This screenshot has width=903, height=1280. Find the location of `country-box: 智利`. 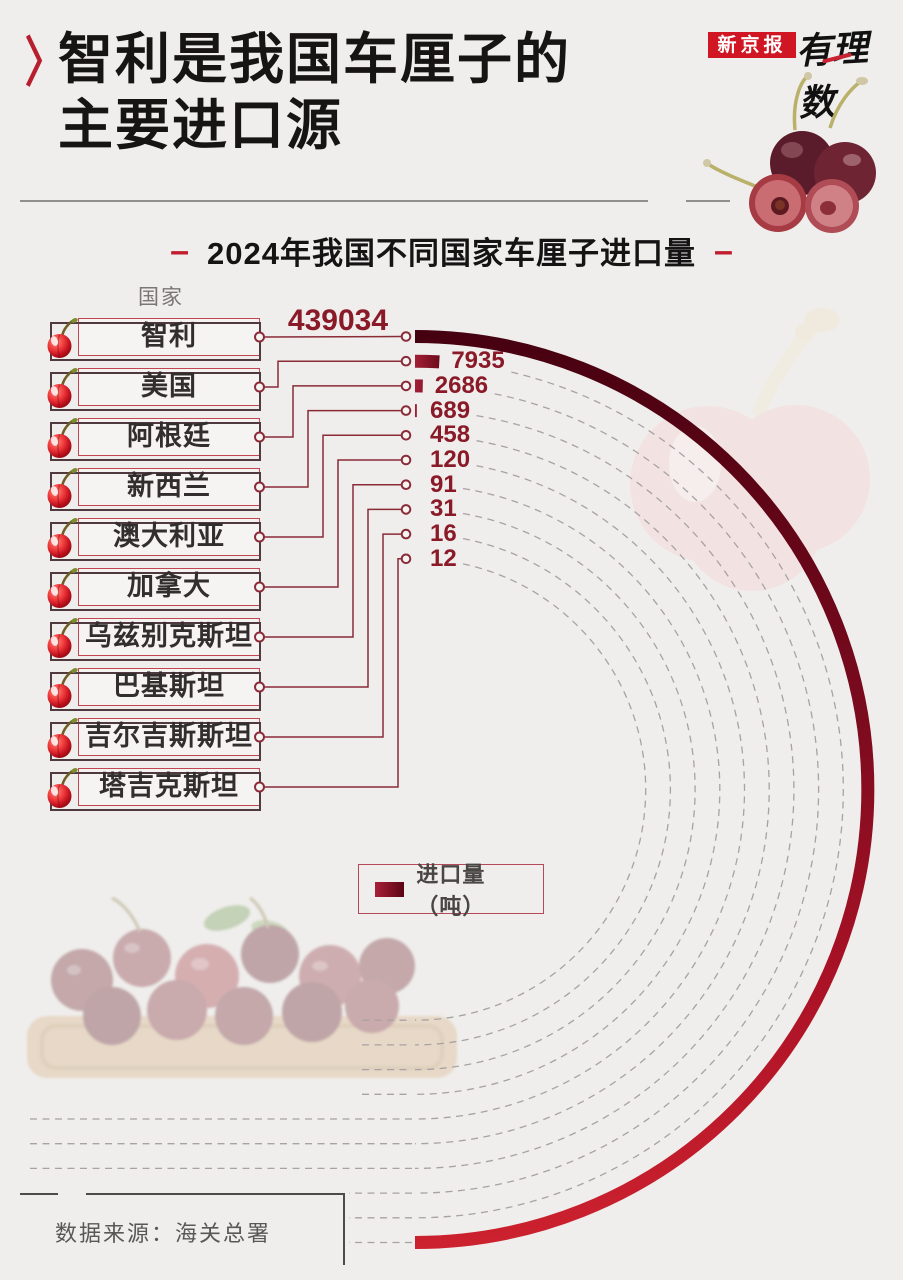

country-box: 智利 is located at coordinates (169, 339).